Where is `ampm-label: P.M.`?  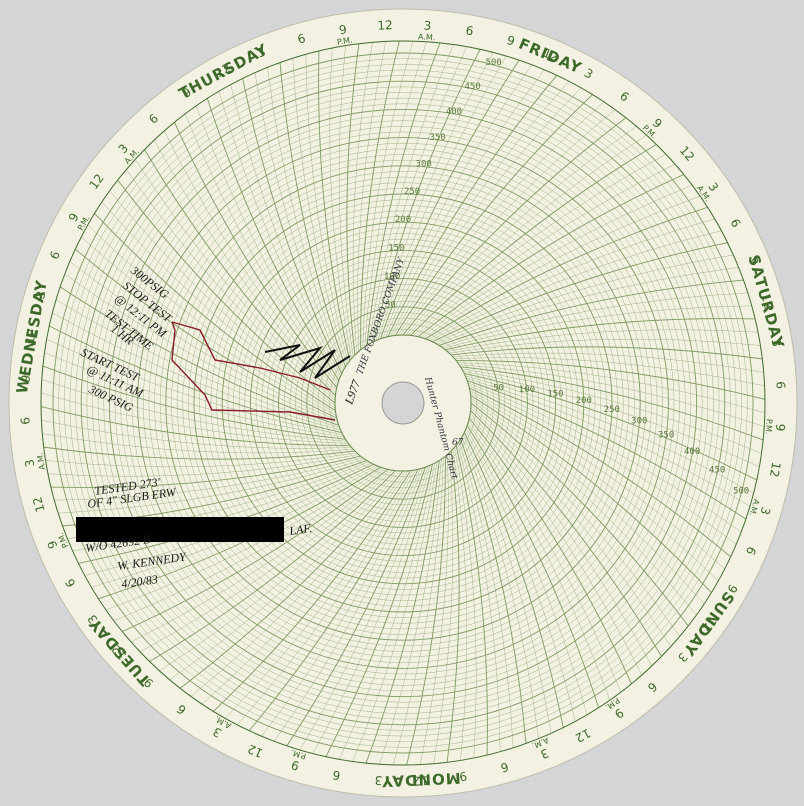 ampm-label: P.M. is located at coordinates (769, 427).